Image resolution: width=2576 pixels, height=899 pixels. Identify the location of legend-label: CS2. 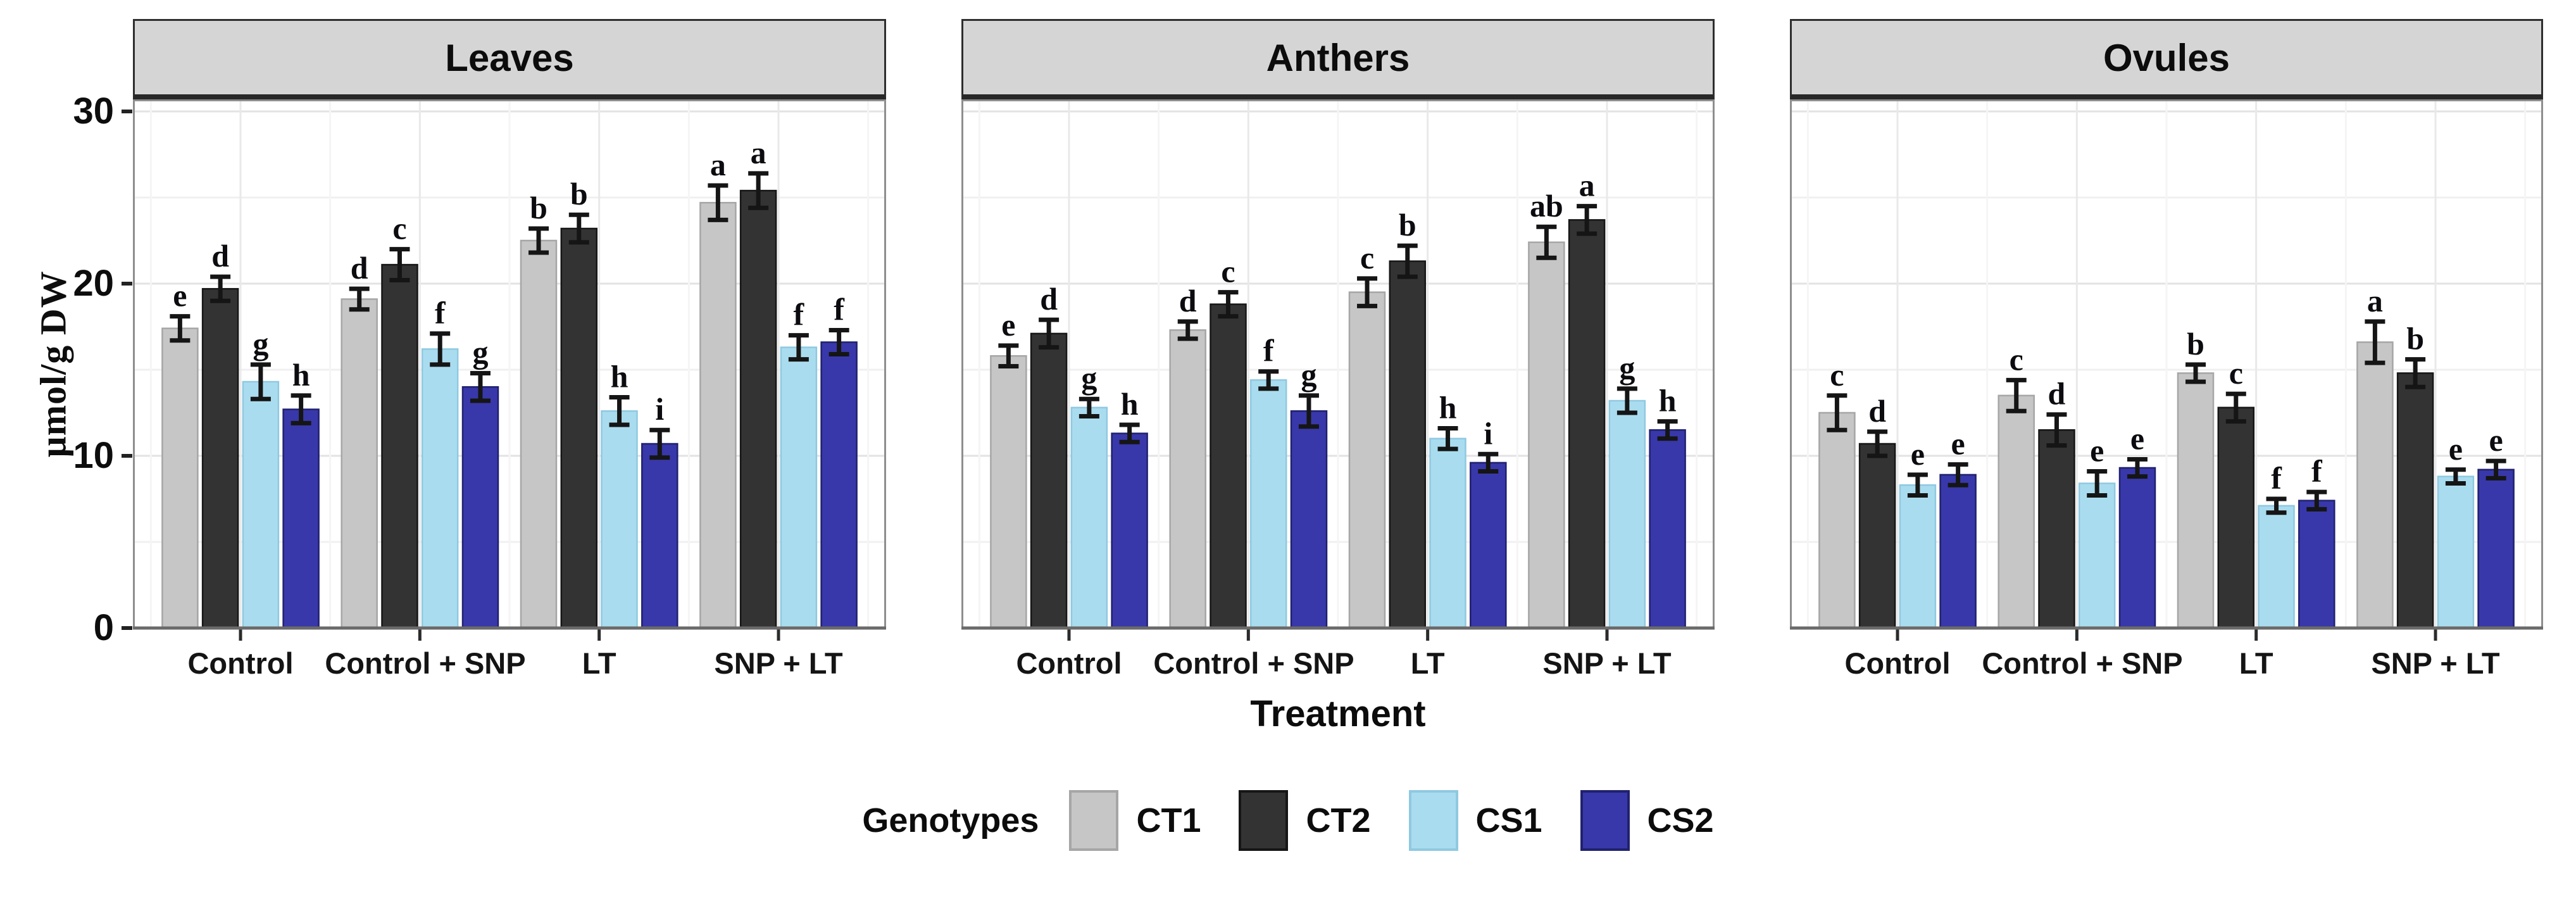
(1680, 820).